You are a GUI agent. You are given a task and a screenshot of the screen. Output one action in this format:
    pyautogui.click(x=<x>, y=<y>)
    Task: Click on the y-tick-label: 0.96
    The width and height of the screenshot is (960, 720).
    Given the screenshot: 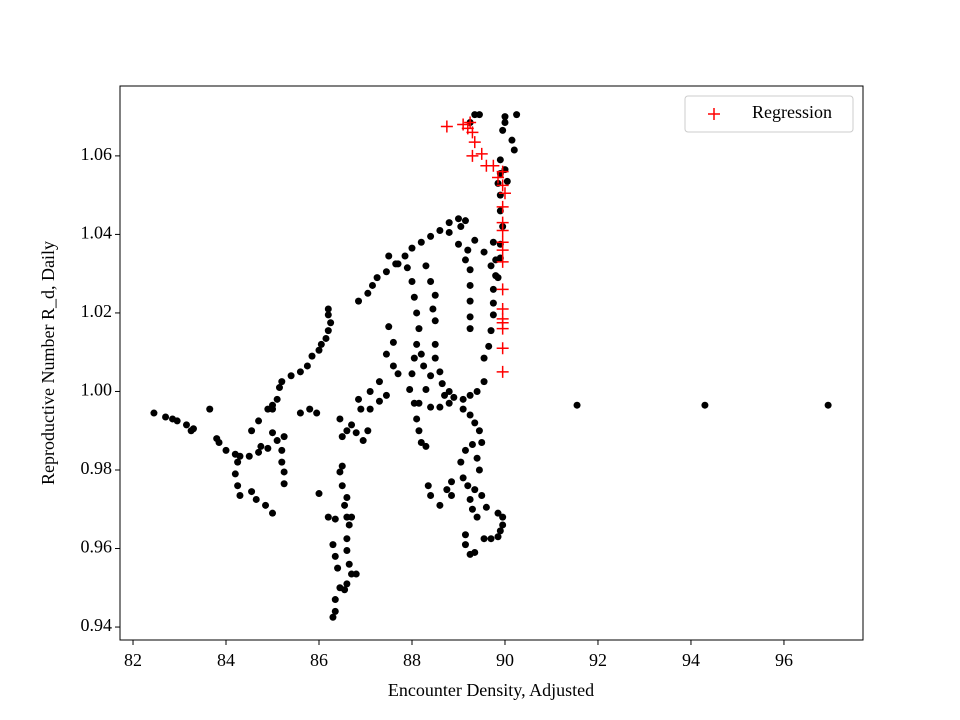 What is the action you would take?
    pyautogui.click(x=97, y=547)
    